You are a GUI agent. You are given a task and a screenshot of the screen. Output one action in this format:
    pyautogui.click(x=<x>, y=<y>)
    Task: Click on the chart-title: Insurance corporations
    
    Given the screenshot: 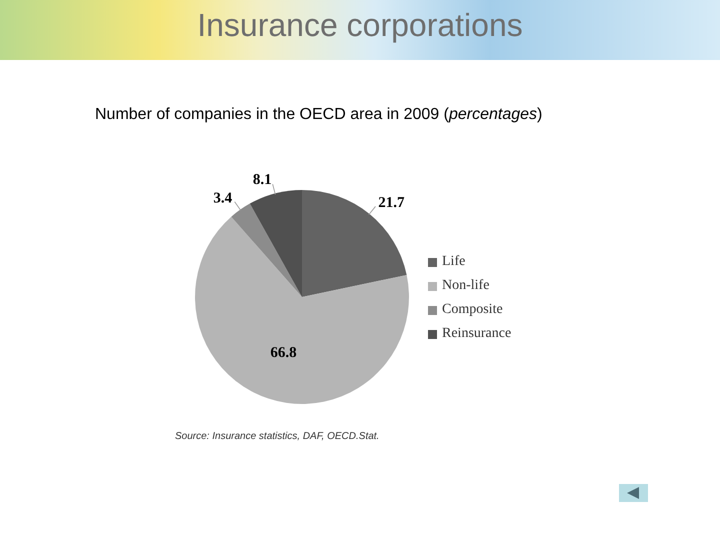 What is the action you would take?
    pyautogui.click(x=360, y=25)
    